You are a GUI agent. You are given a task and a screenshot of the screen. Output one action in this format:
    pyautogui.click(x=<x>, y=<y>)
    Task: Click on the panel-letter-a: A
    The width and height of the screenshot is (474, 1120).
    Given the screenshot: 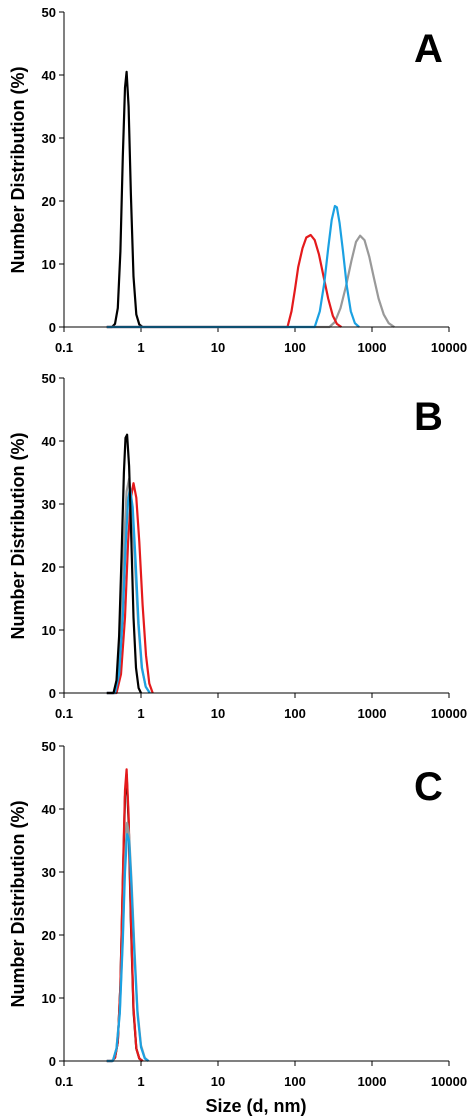 What is the action you would take?
    pyautogui.click(x=428, y=49)
    